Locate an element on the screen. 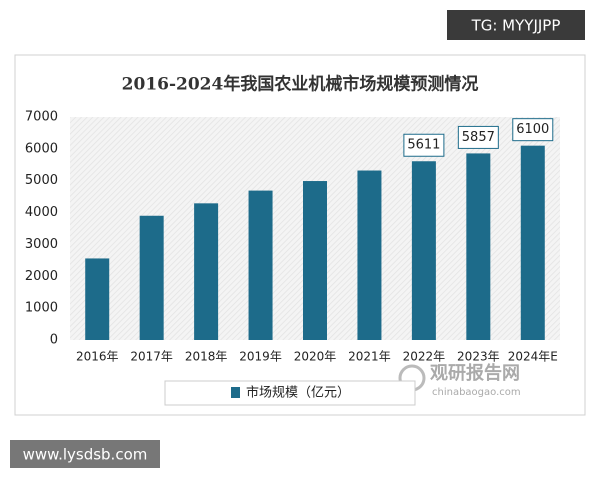 This screenshot has height=484, width=600. x-tick-label: 2023年 is located at coordinates (478, 357).